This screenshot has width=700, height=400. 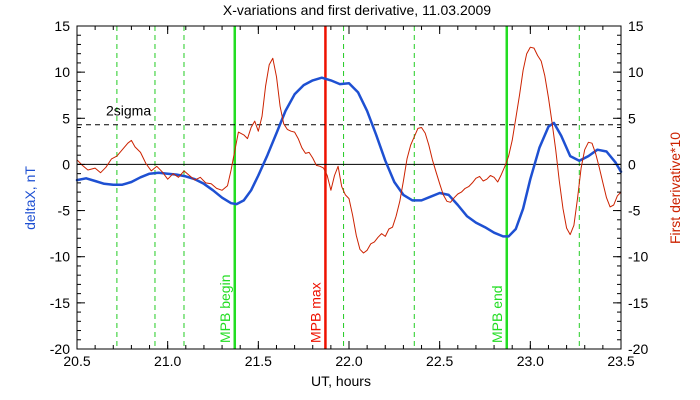 I want to click on y-tick-label-right: -15, so click(x=638, y=303).